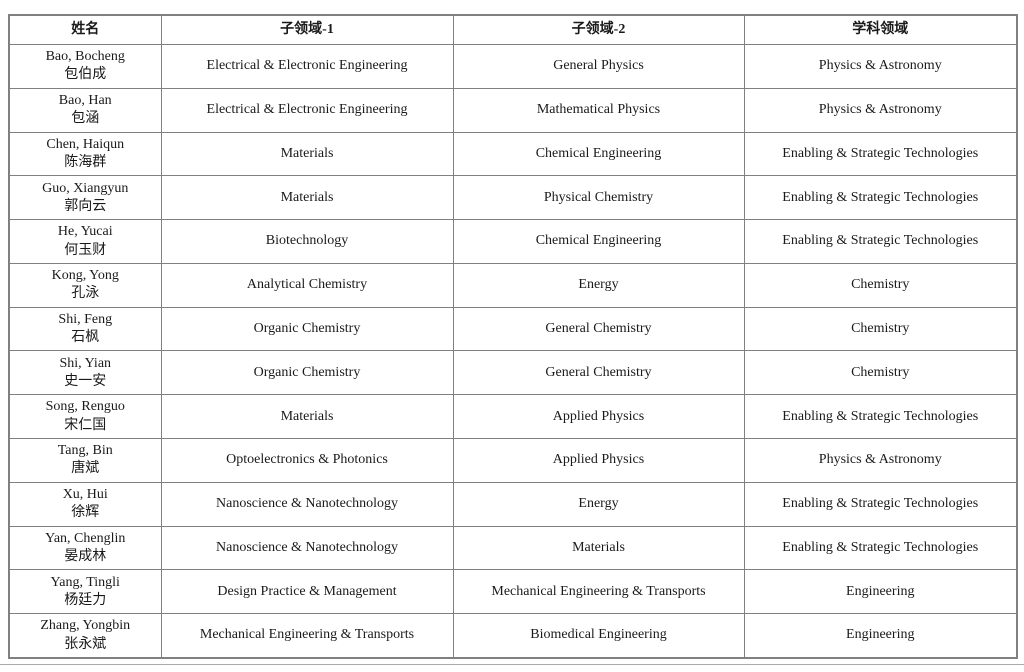 Image resolution: width=1024 pixels, height=672 pixels. I want to click on name-chinese: 晏成林, so click(85, 556).